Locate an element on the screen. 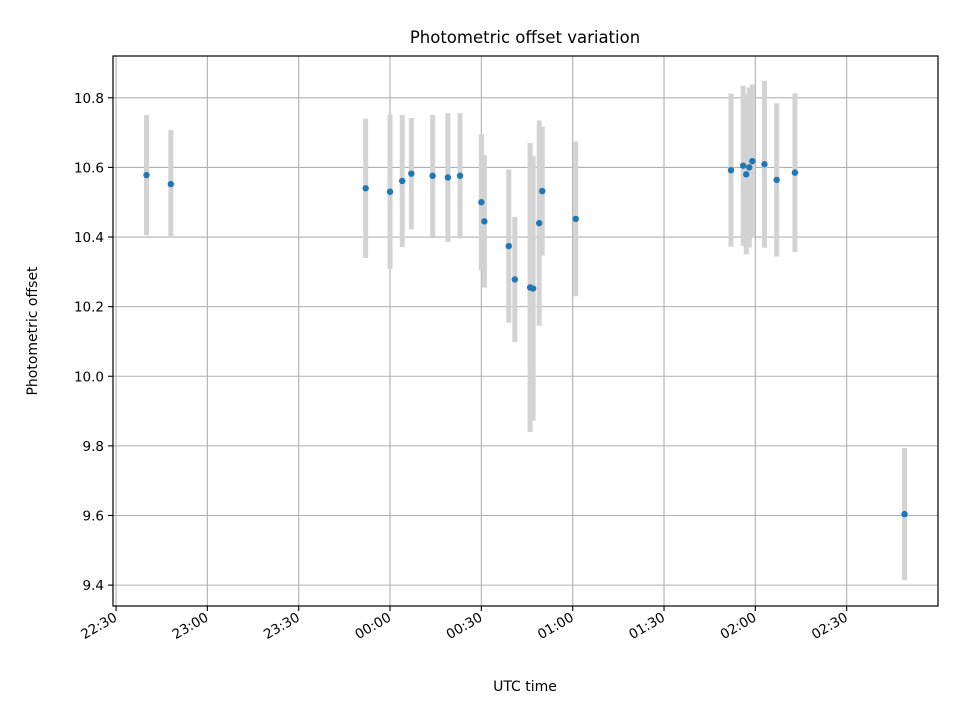 The width and height of the screenshot is (960, 720). y-tick-label: 9.4 is located at coordinates (93, 586).